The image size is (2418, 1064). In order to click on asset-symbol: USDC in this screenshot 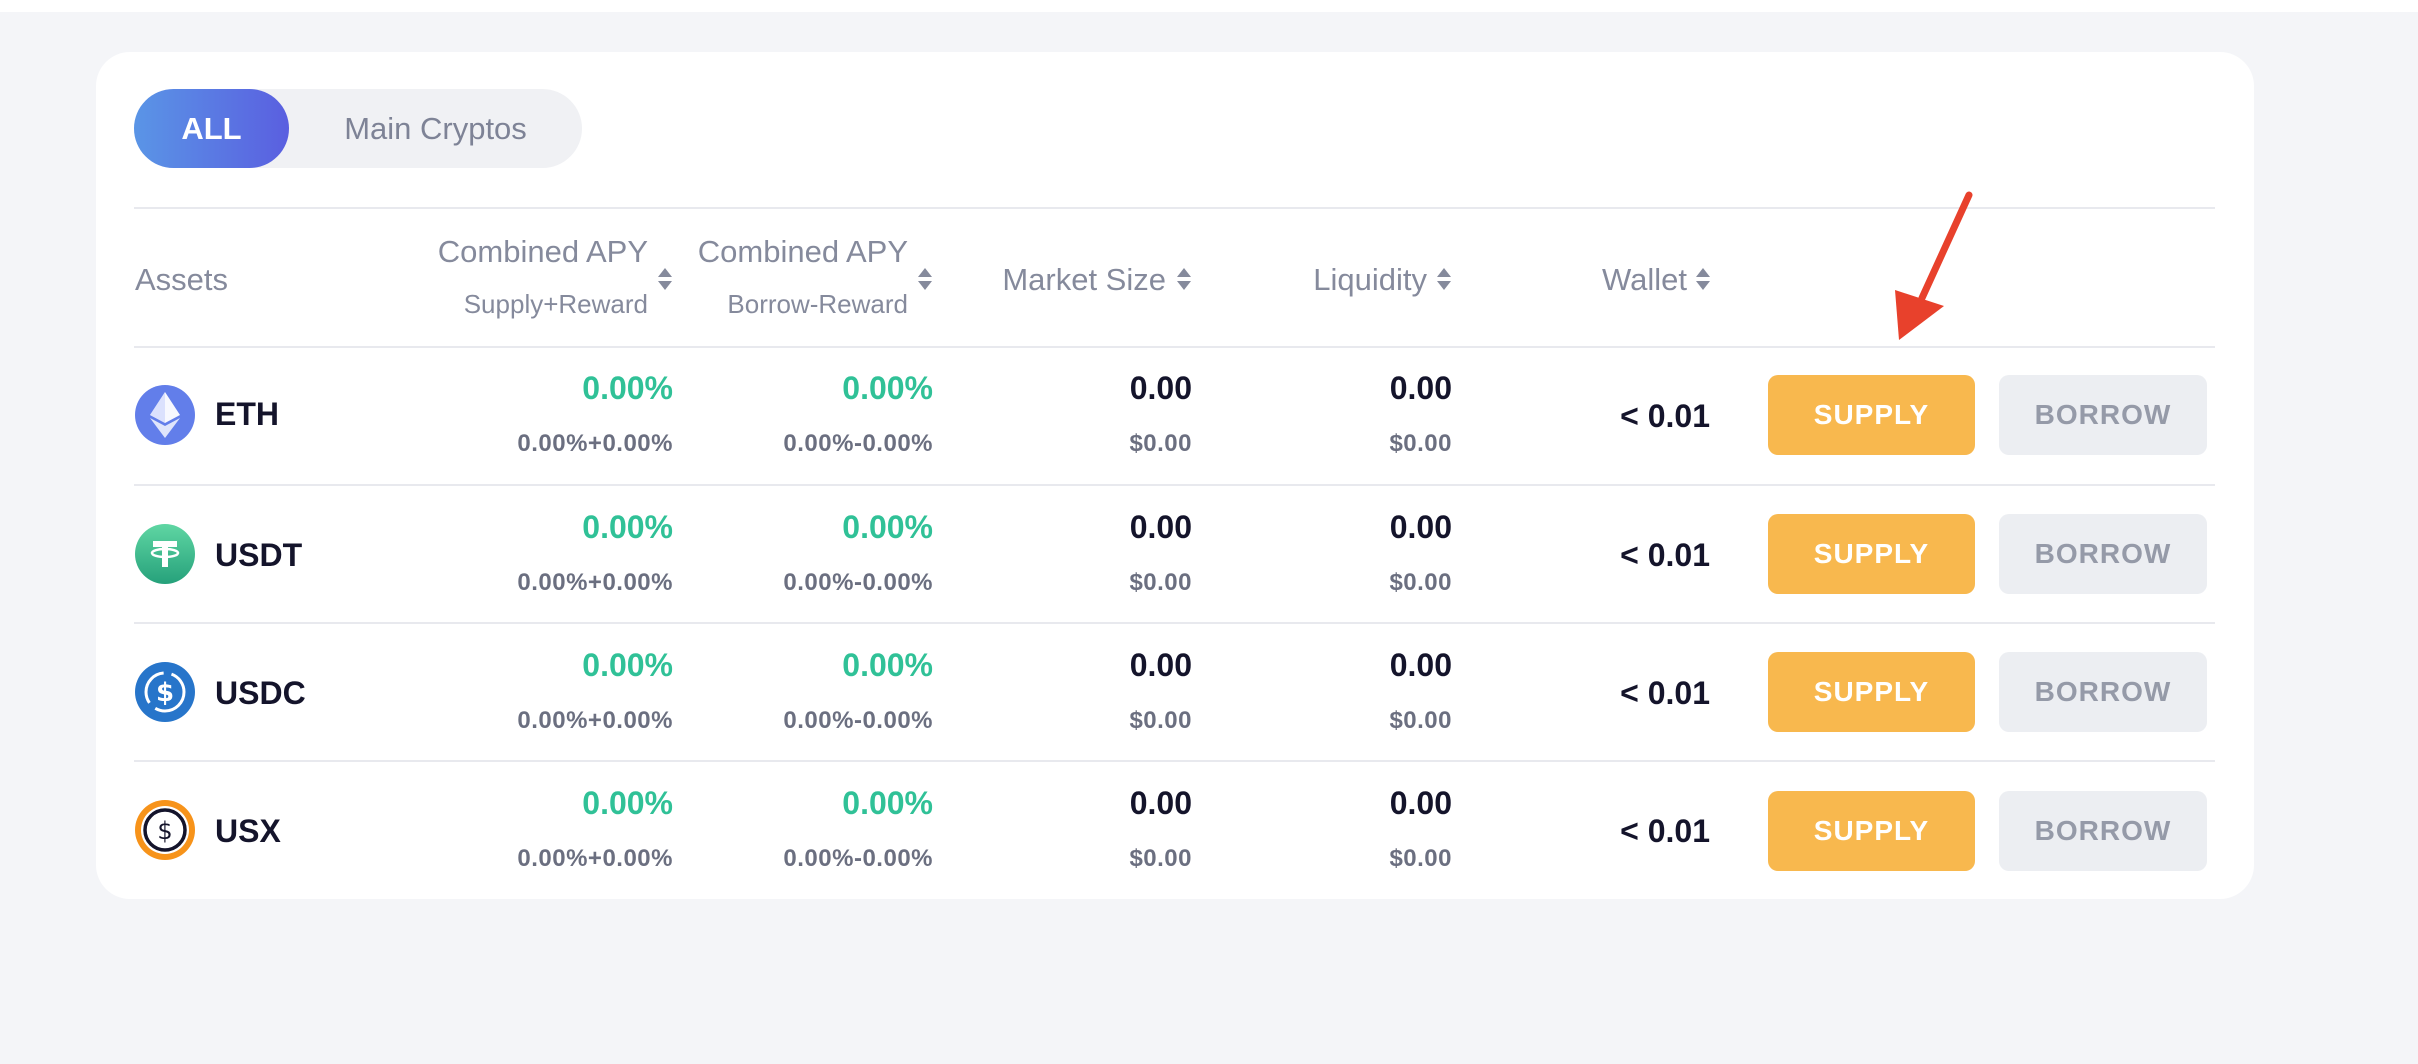, I will do `click(260, 693)`.